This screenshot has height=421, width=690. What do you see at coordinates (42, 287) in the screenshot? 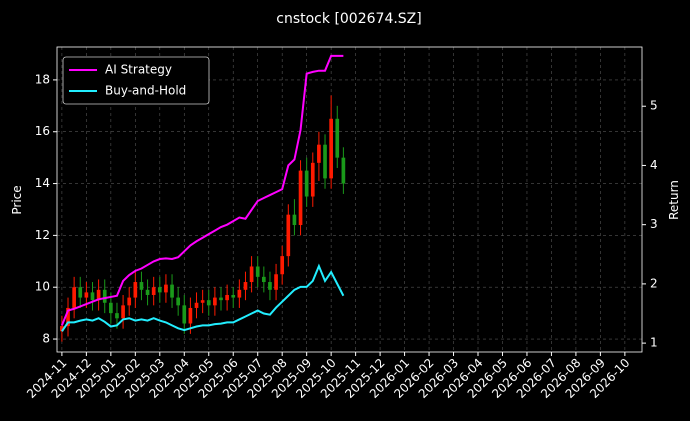
I see `y-tick-label: 10` at bounding box center [42, 287].